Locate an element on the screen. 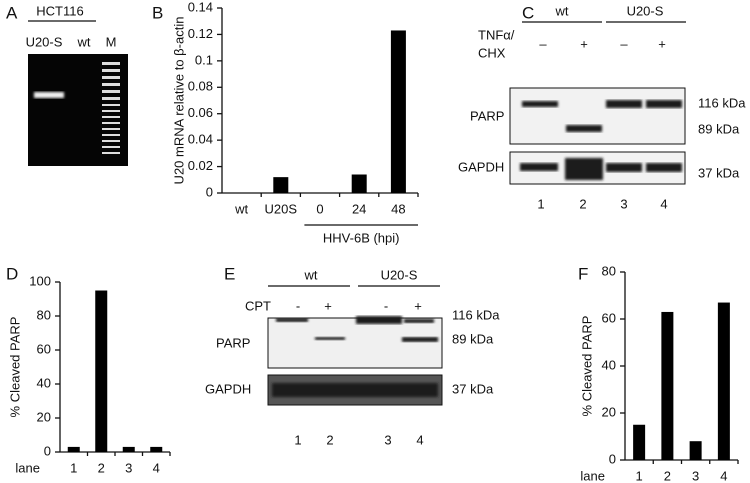 The width and height of the screenshot is (750, 483). y-tick-label: 100 is located at coordinates (40, 280).